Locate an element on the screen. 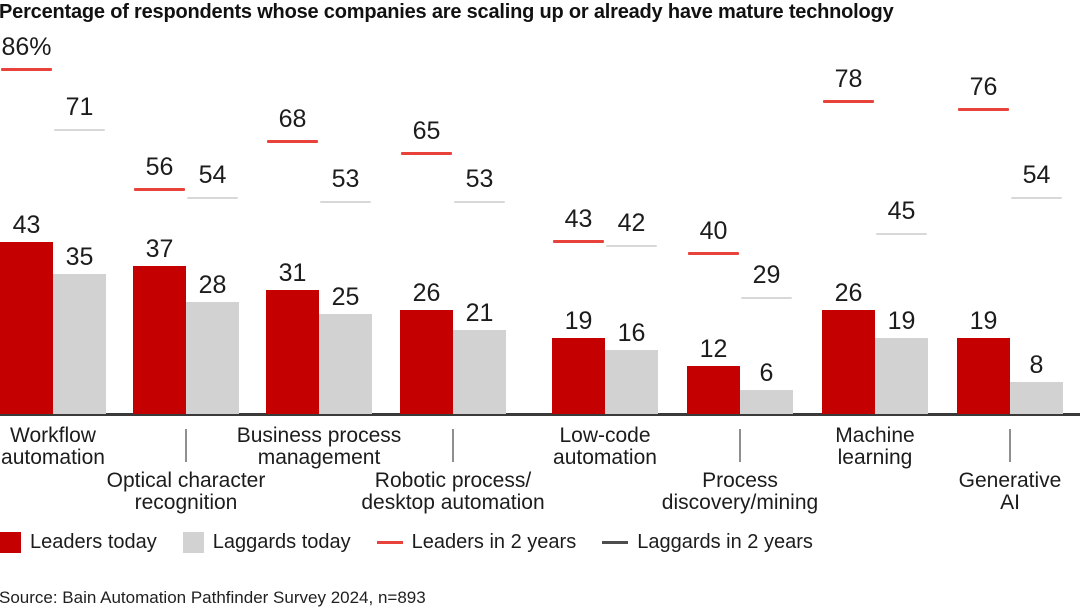 The width and height of the screenshot is (1080, 612). legend-label: Laggards in 2 years is located at coordinates (725, 542).